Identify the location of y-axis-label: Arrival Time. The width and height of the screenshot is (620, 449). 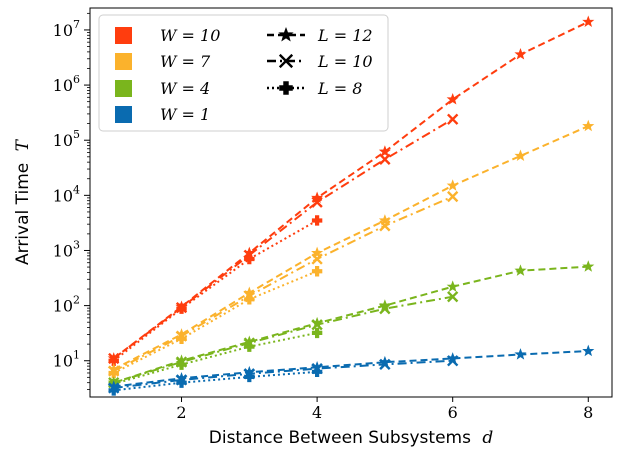
(23, 214).